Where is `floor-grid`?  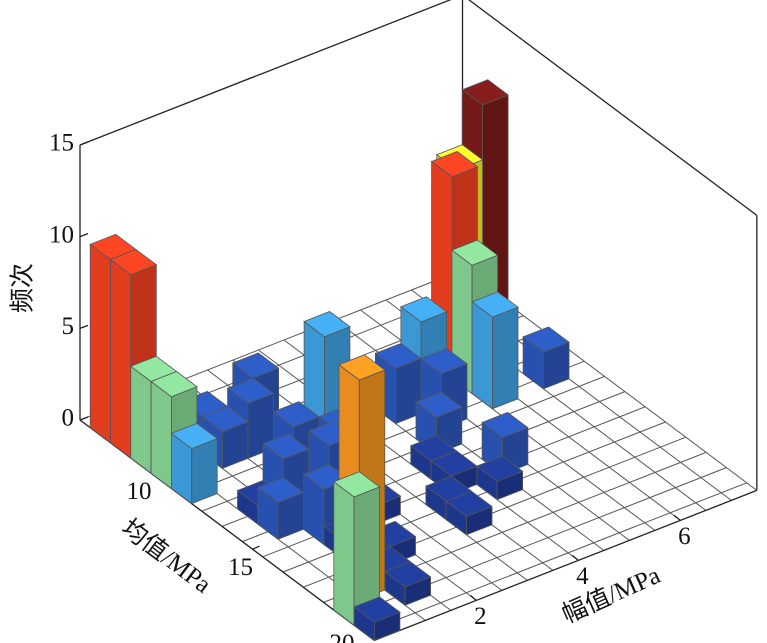 floor-grid is located at coordinates (555, 558).